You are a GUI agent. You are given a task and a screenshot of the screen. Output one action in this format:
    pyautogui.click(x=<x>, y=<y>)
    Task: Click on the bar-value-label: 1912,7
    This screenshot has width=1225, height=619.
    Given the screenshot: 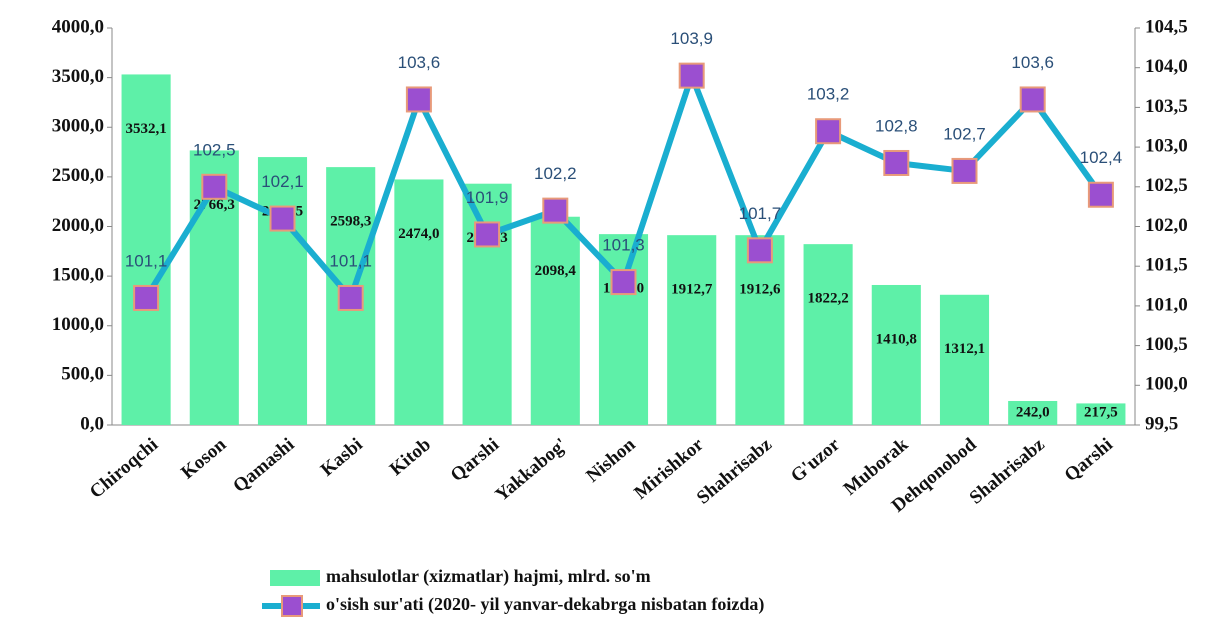 What is the action you would take?
    pyautogui.click(x=692, y=290)
    